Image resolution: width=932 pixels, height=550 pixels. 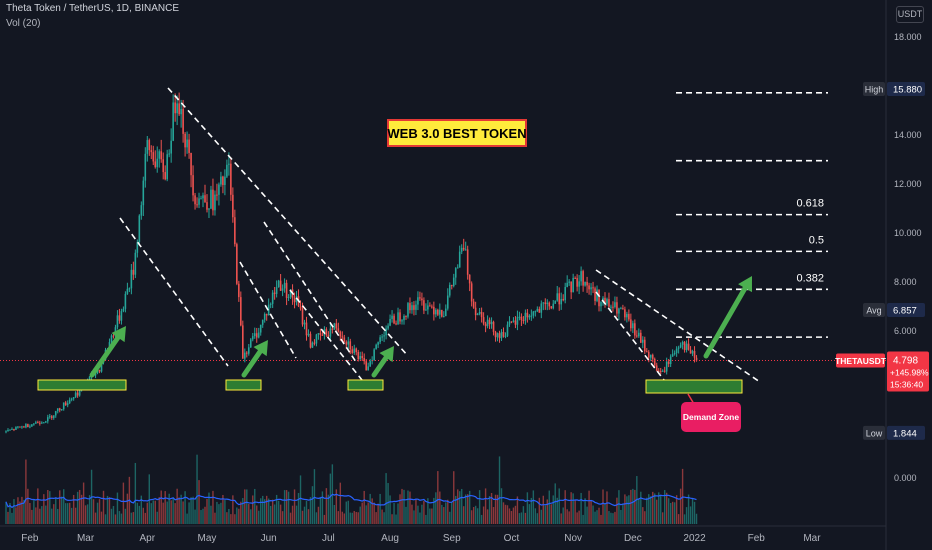 What do you see at coordinates (328, 538) in the screenshot?
I see `time-tick-label: Jul` at bounding box center [328, 538].